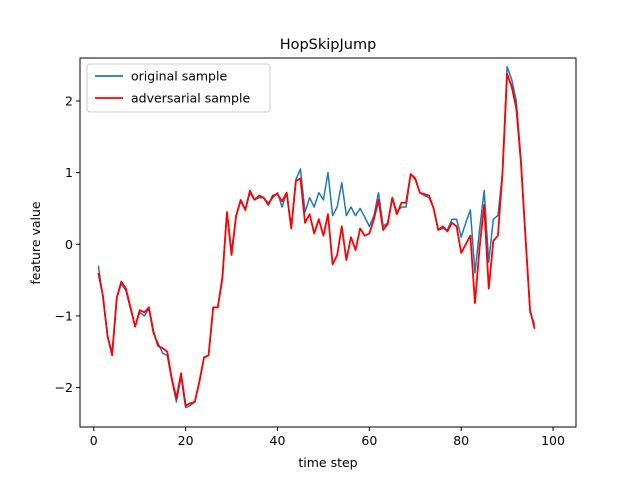 The height and width of the screenshot is (484, 640). Describe the element at coordinates (35, 243) in the screenshot. I see `y-axis-label: feature value` at that location.